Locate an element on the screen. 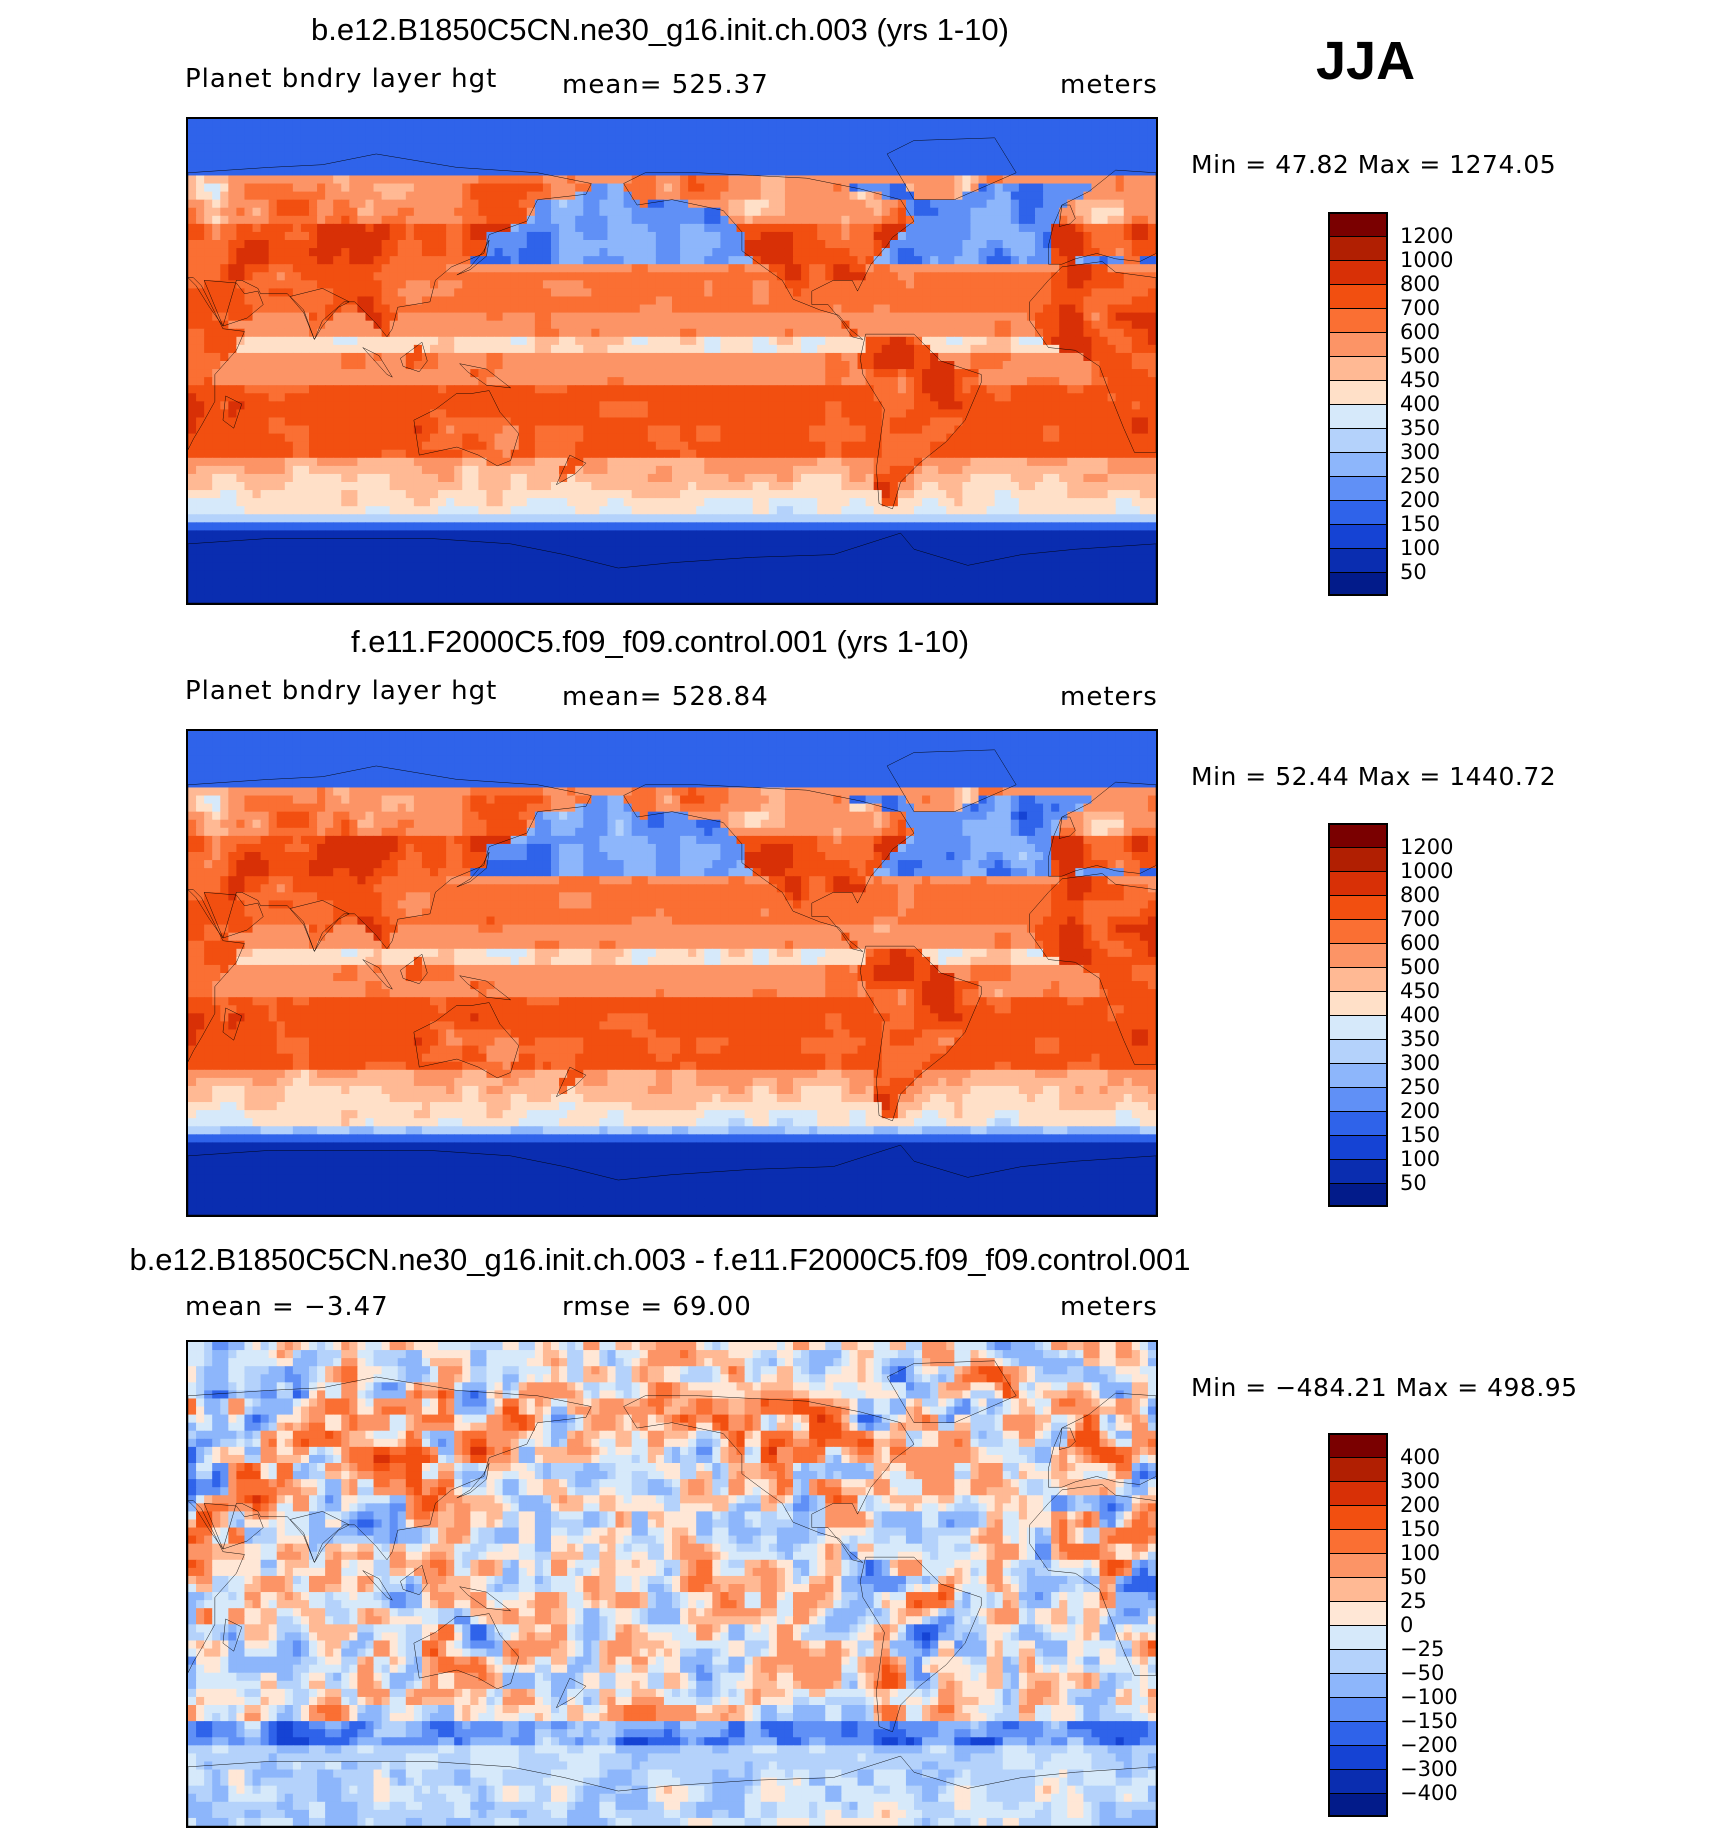  colorbar-level-label: 25 is located at coordinates (1413, 1601).